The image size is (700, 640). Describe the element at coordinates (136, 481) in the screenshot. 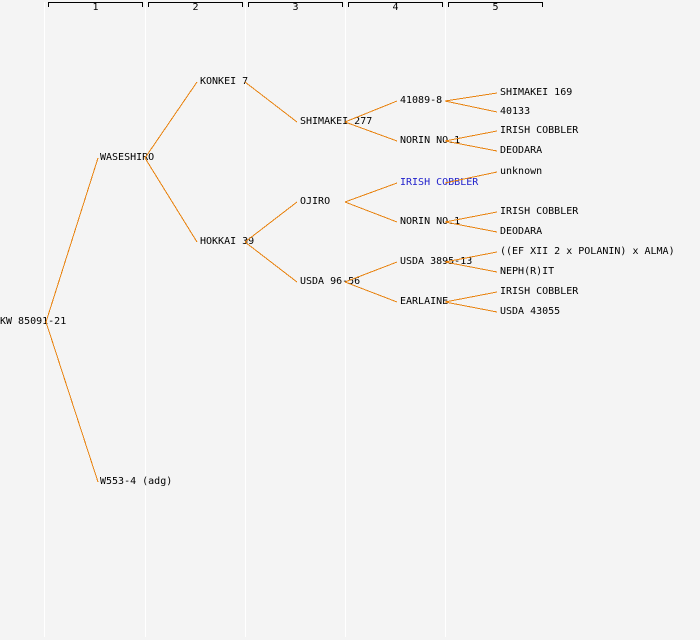

I see `pedigree-node-w553-4-adg: W553-4 (adg)` at that location.